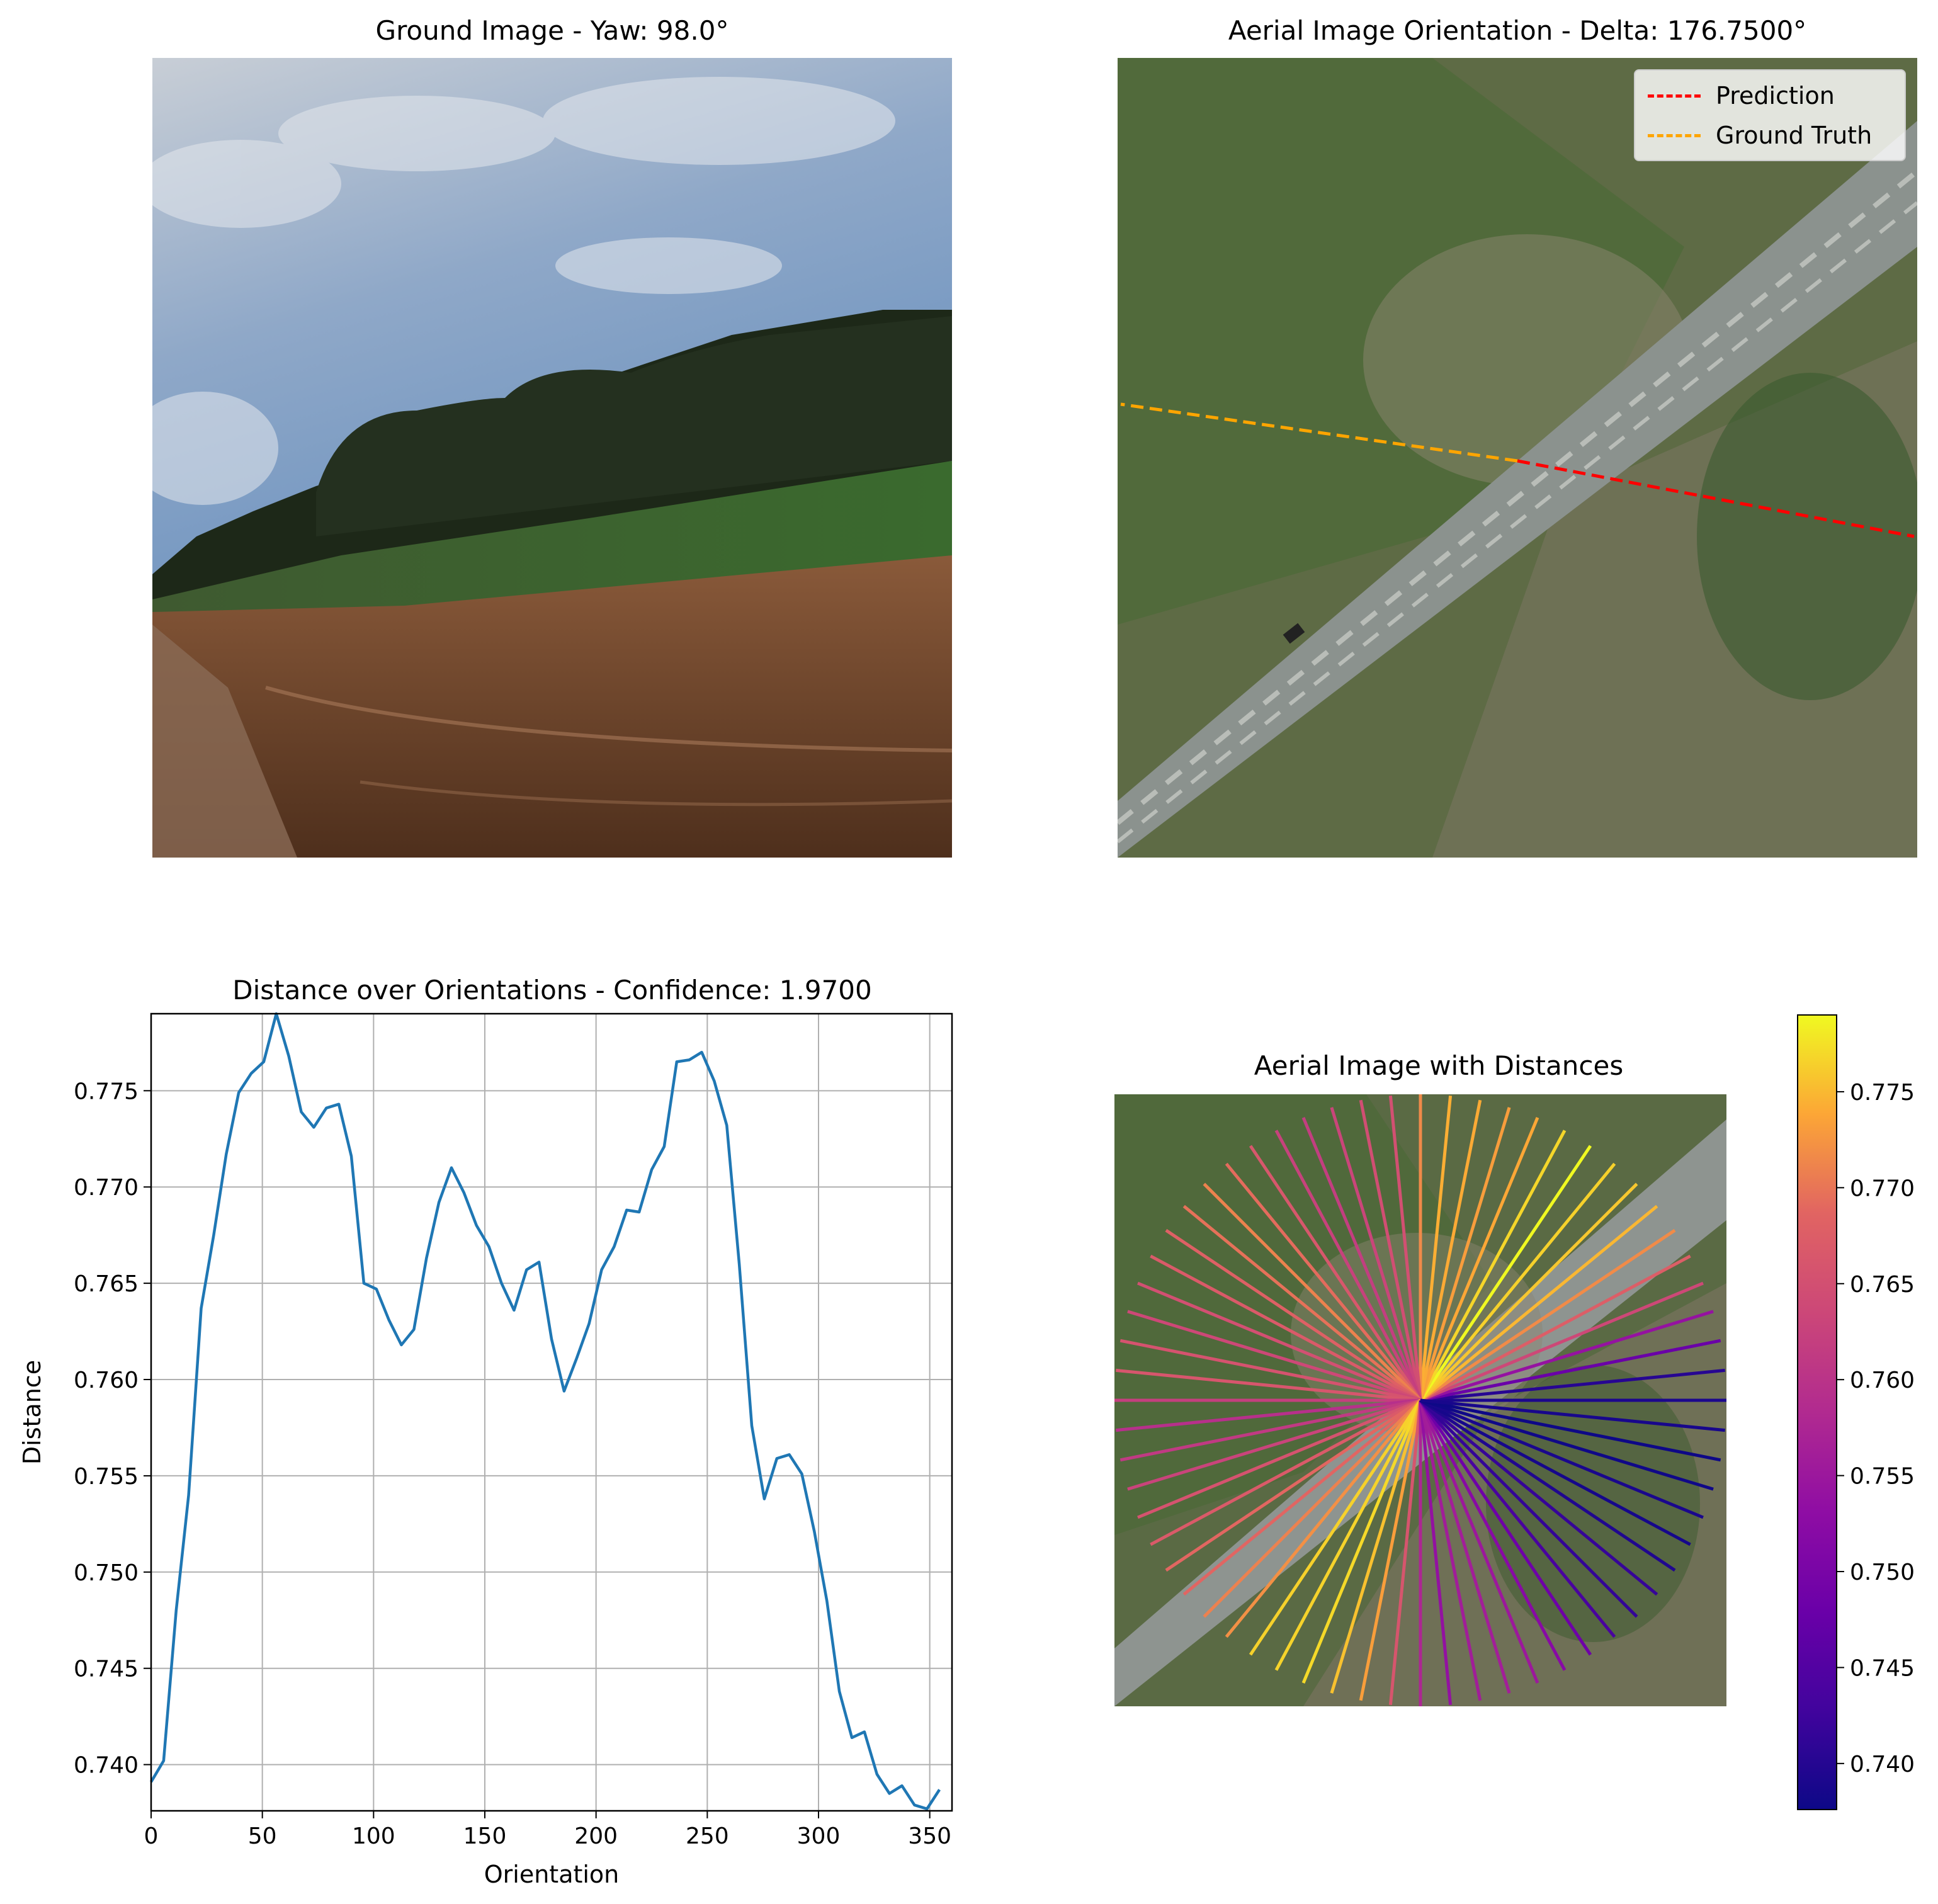 The image size is (1938, 1904). I want to click on legend-item-prediction: Prediction, so click(1741, 95).